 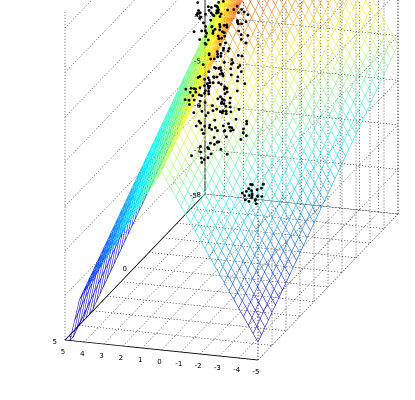 What do you see at coordinates (125, 269) in the screenshot?
I see `y-tick-label: 0` at bounding box center [125, 269].